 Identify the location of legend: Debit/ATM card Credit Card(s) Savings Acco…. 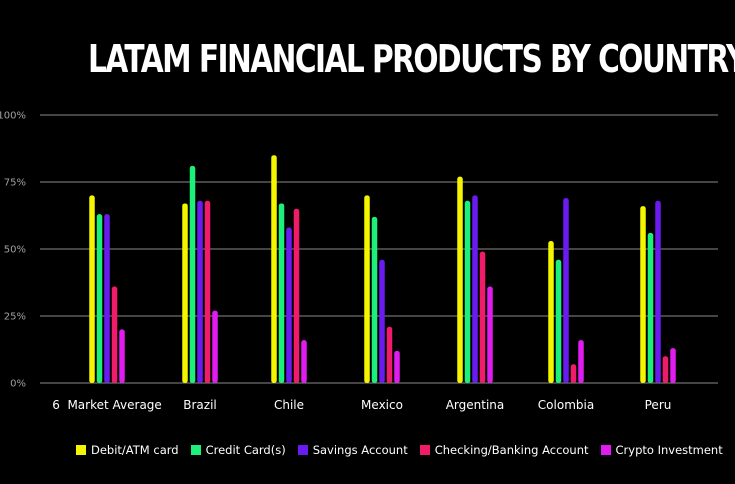
(399, 450).